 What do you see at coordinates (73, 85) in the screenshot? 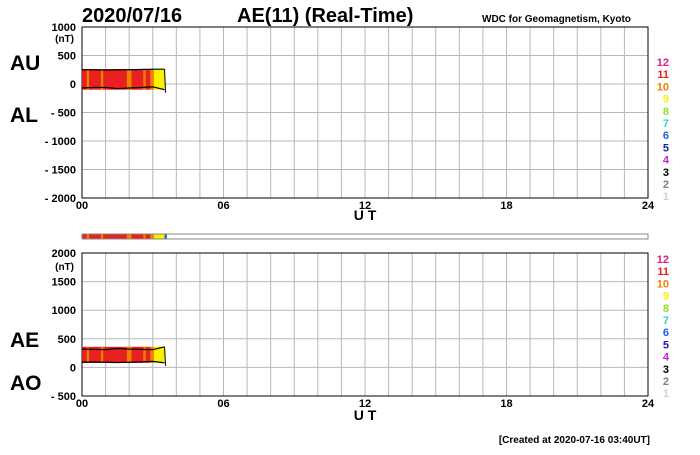
I see `top-y-tick-label: 0` at bounding box center [73, 85].